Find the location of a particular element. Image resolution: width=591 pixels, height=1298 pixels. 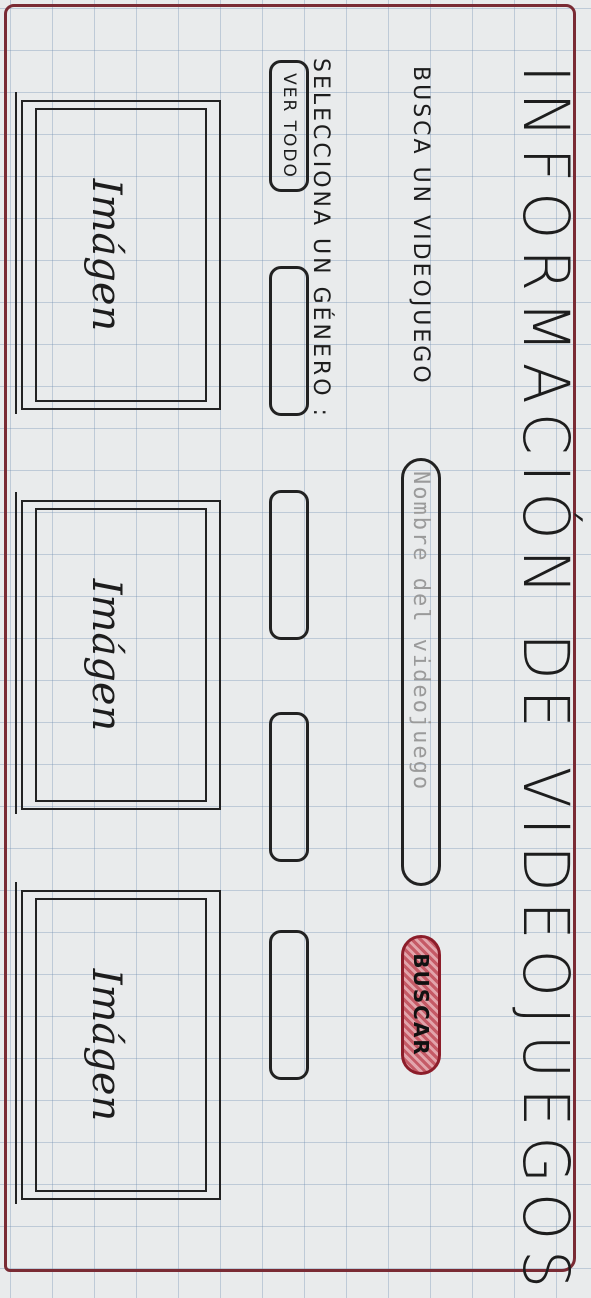

genre-button-ver-todo: VER TODO is located at coordinates (289, 126).